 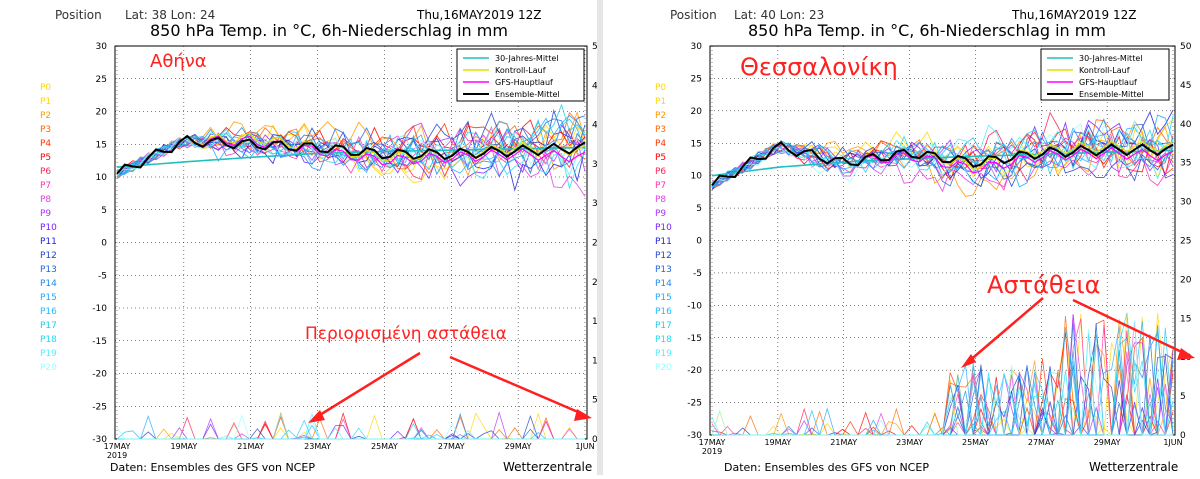 I want to click on city-label: Αθήνα, so click(x=178, y=61).